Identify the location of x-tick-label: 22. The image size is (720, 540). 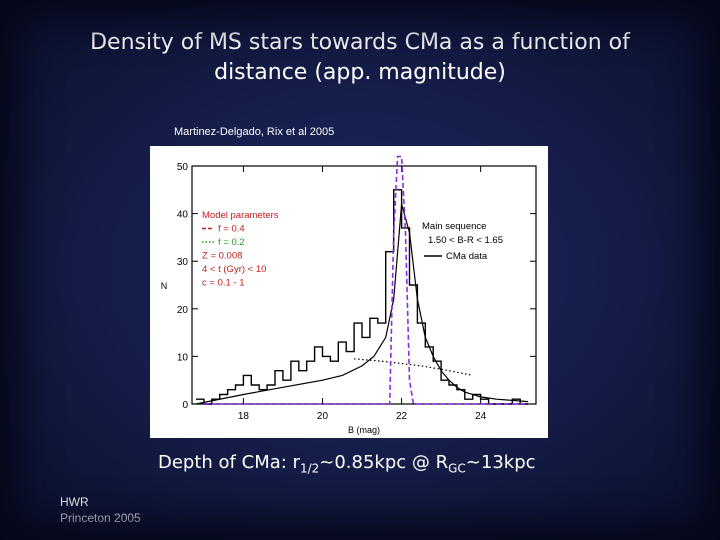
(402, 416).